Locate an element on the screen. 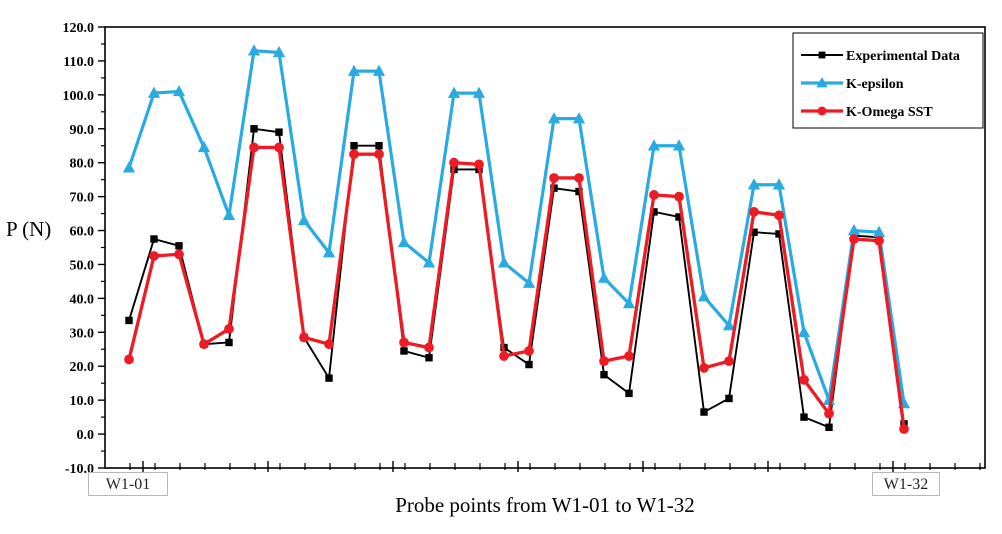 The width and height of the screenshot is (1002, 534). legend-label: K-Omega SST is located at coordinates (889, 112).